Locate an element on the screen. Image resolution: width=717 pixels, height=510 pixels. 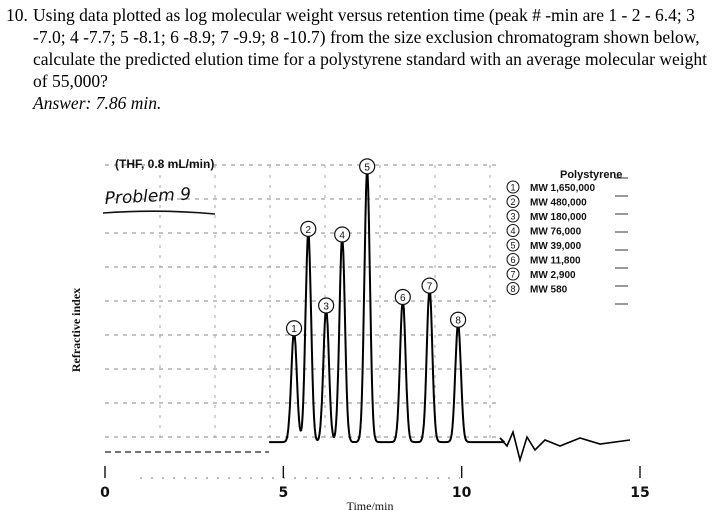
legend-marker-label: 4 is located at coordinates (512, 231).